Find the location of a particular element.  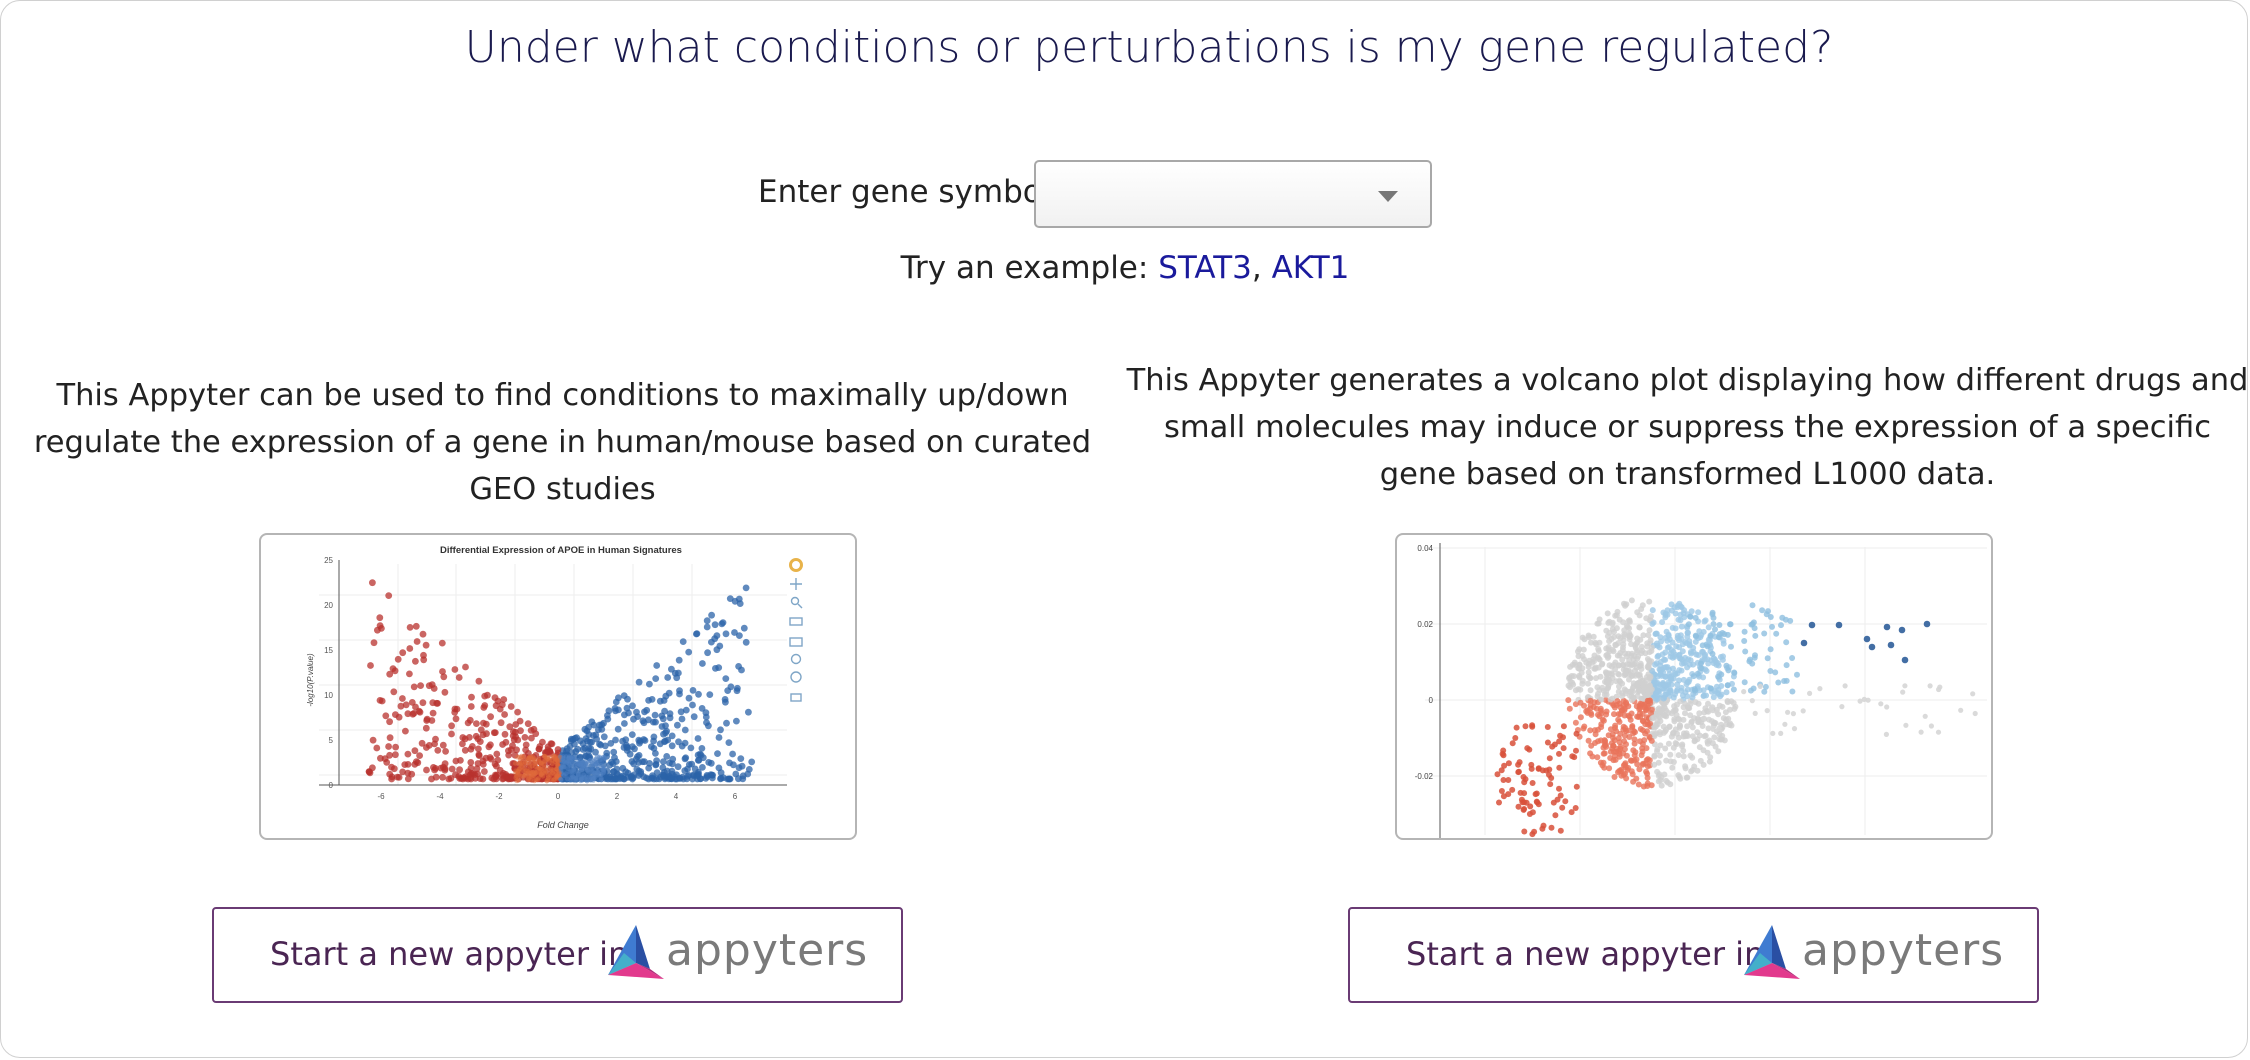

l1000-volcano-preview: 0.04 0.02 0 -0.02 is located at coordinates (1694, 686).